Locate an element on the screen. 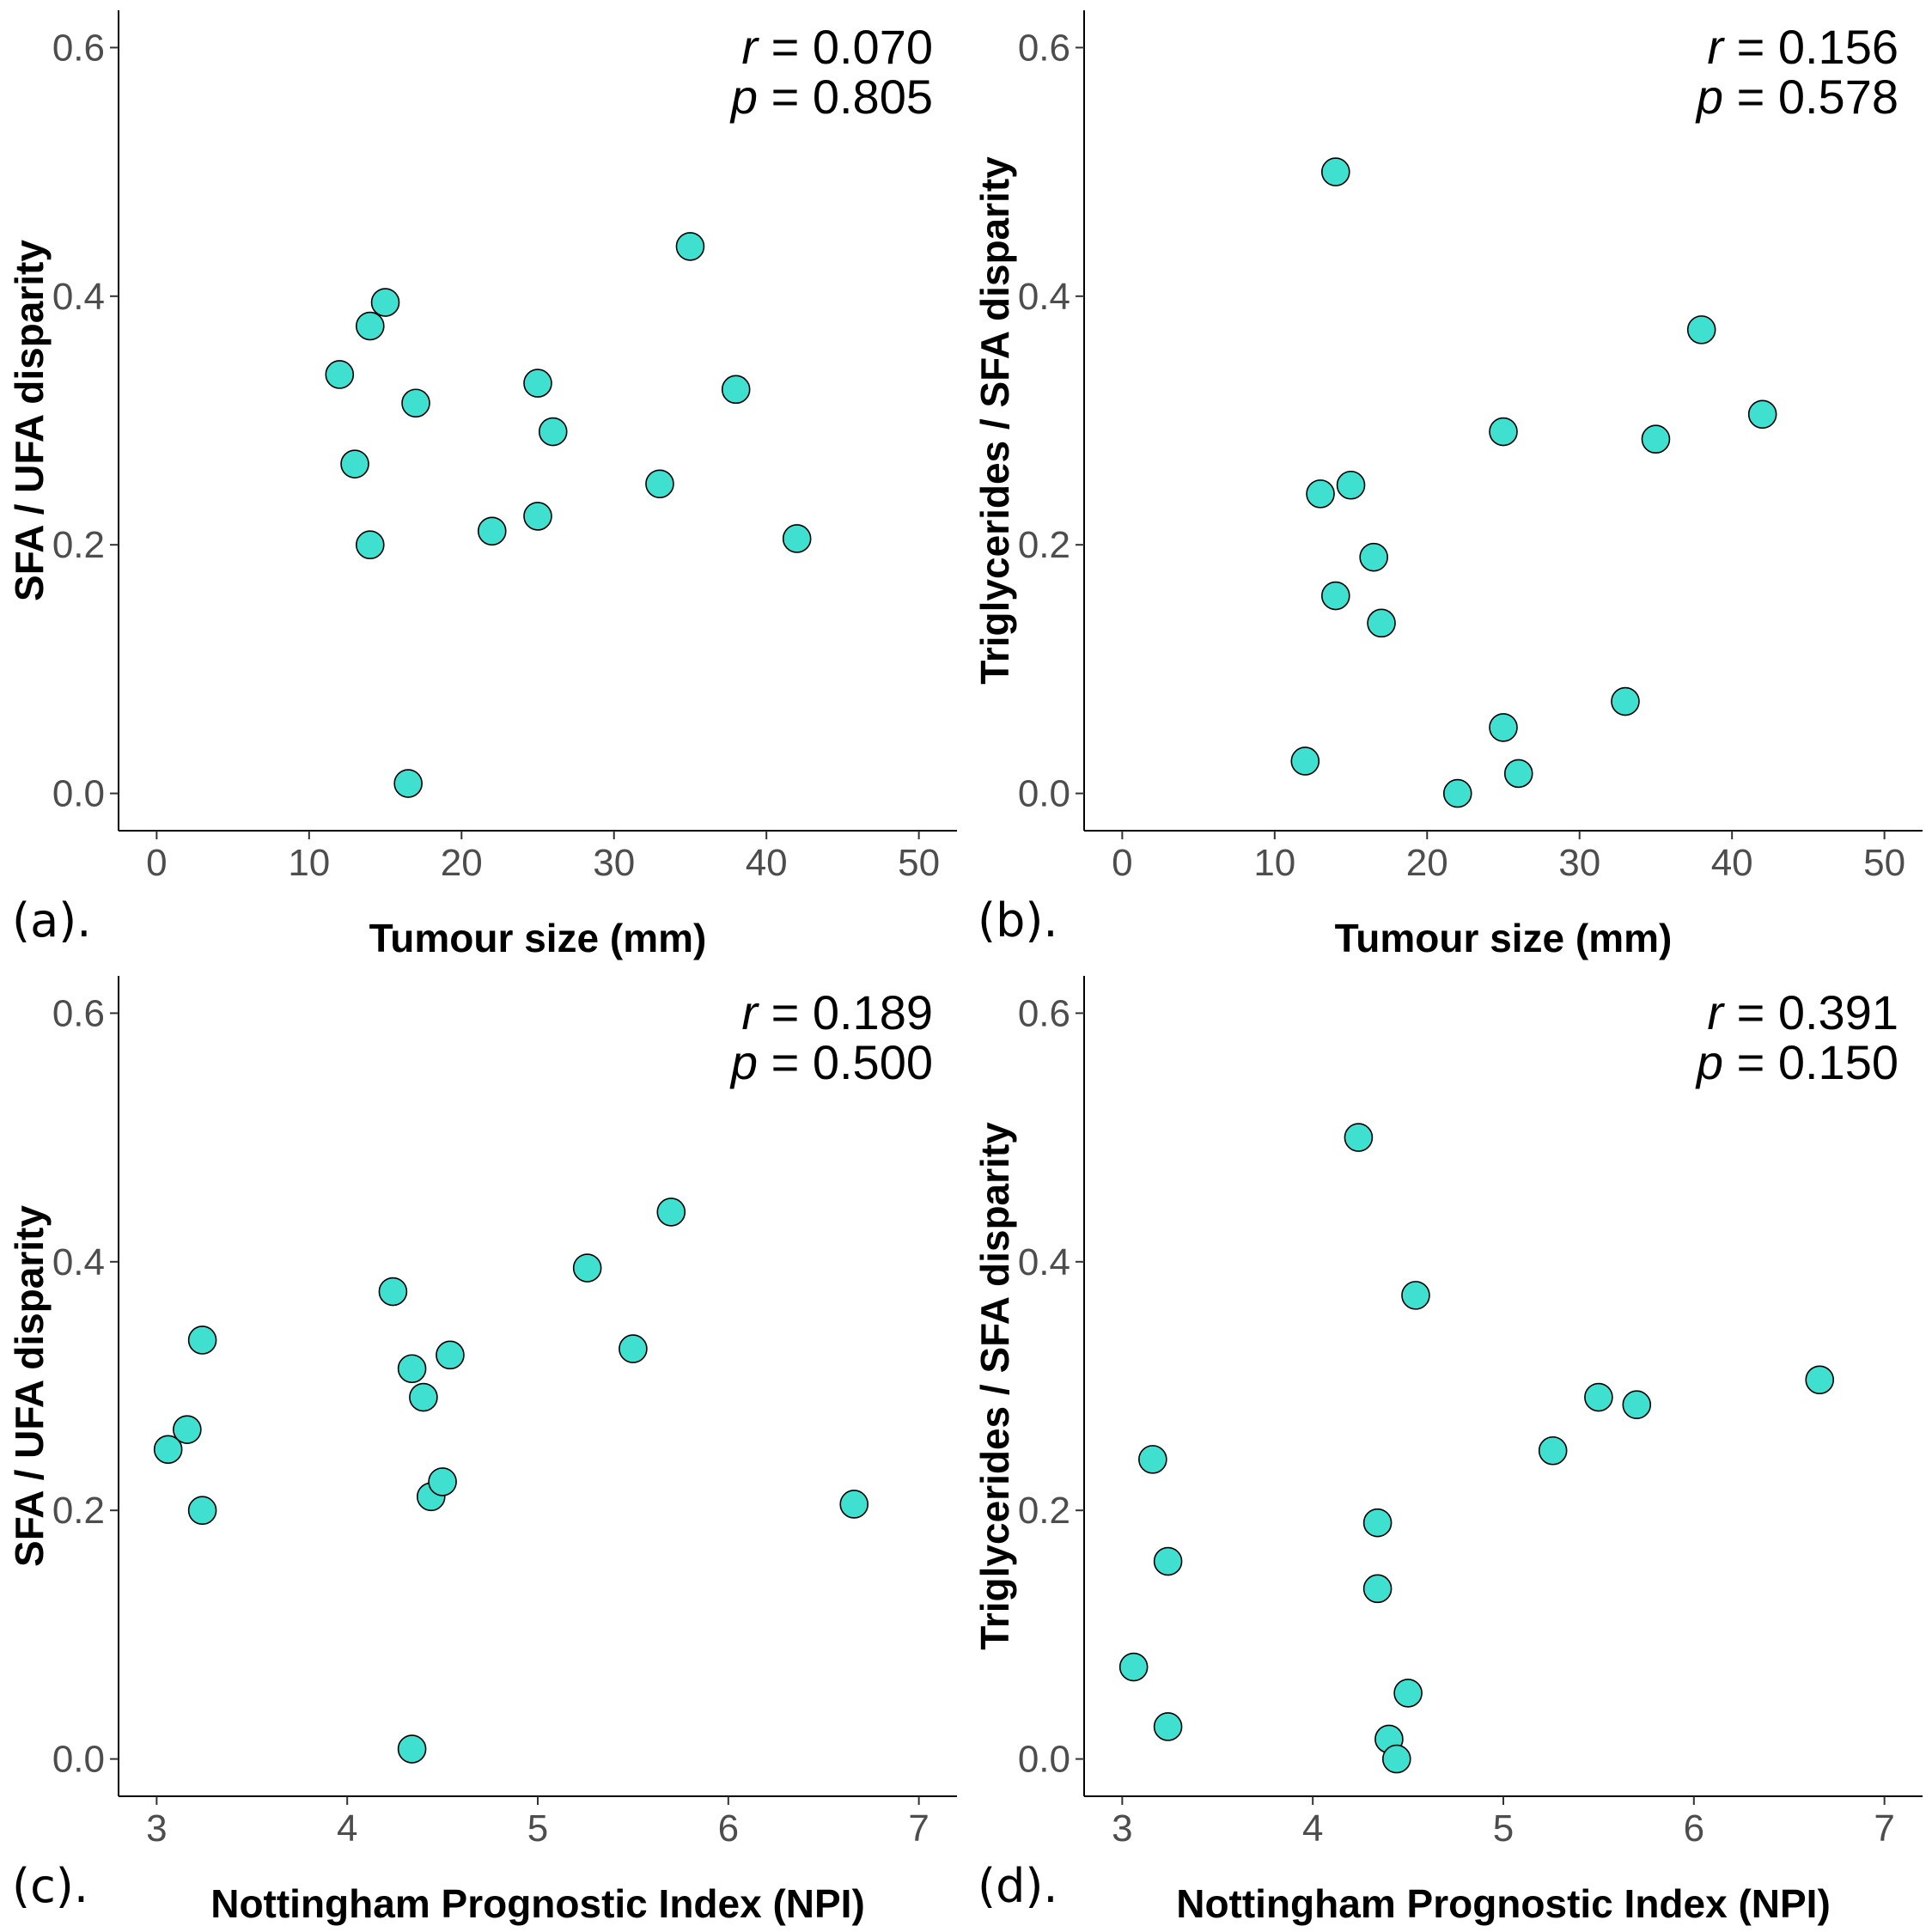 The height and width of the screenshot is (1932, 1932). y-axis-title: SFA / UFA disparity is located at coordinates (29, 1386).